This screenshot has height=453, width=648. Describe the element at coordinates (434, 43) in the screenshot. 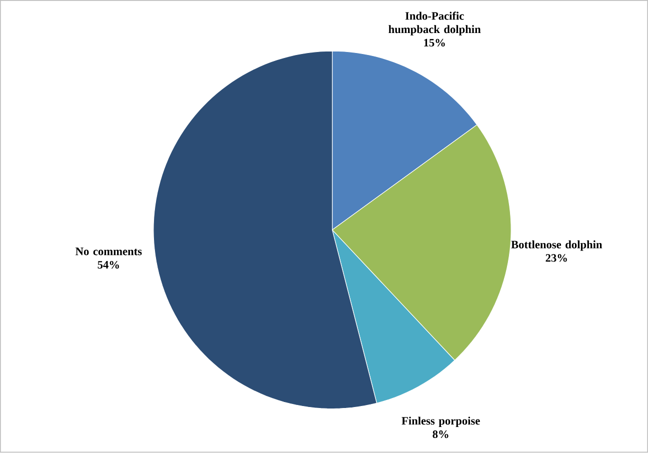

I see `data-label: 15%` at that location.